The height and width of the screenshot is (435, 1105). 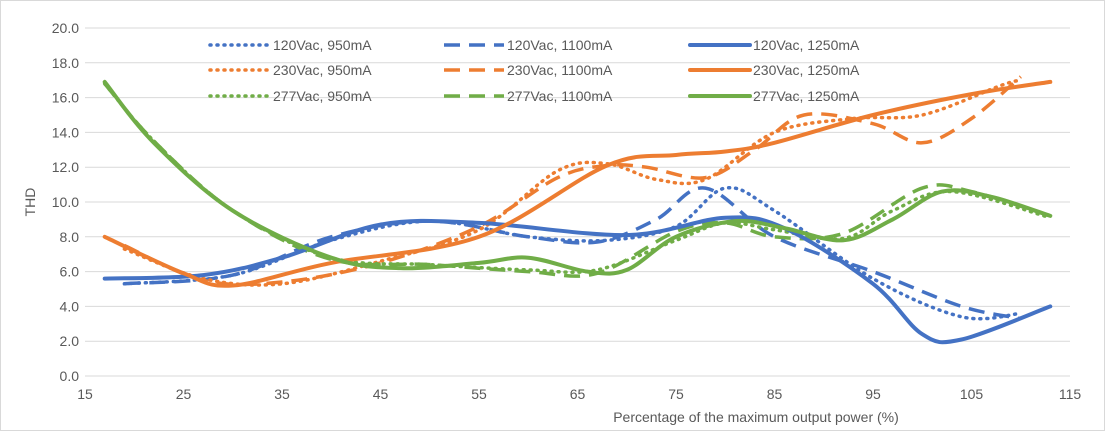 I want to click on legend-item: 230Vac, 950mA, so click(x=290, y=70).